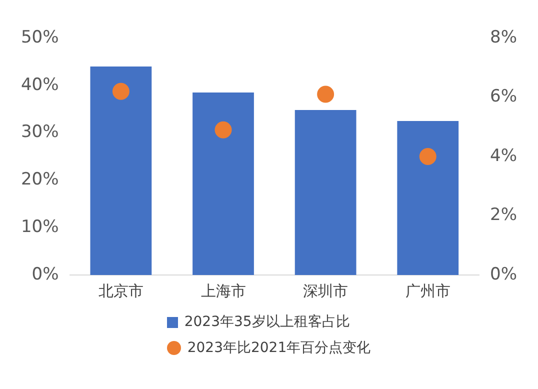 This screenshot has width=538, height=389. I want to click on y-tick-label: 40%, so click(39, 84).